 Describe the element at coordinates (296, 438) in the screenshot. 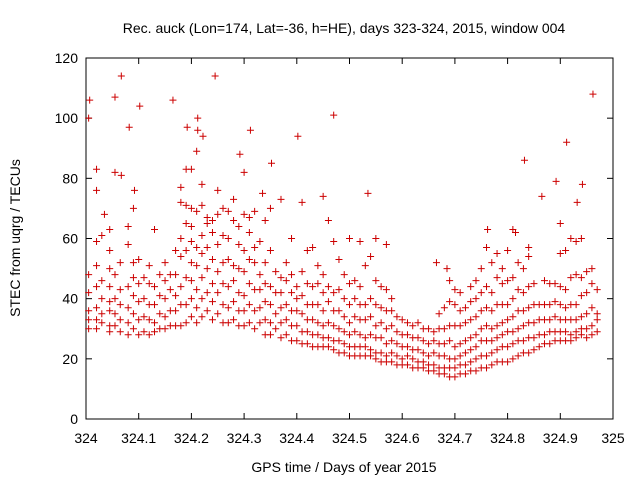

I see `x-tick-label: 324.4` at that location.